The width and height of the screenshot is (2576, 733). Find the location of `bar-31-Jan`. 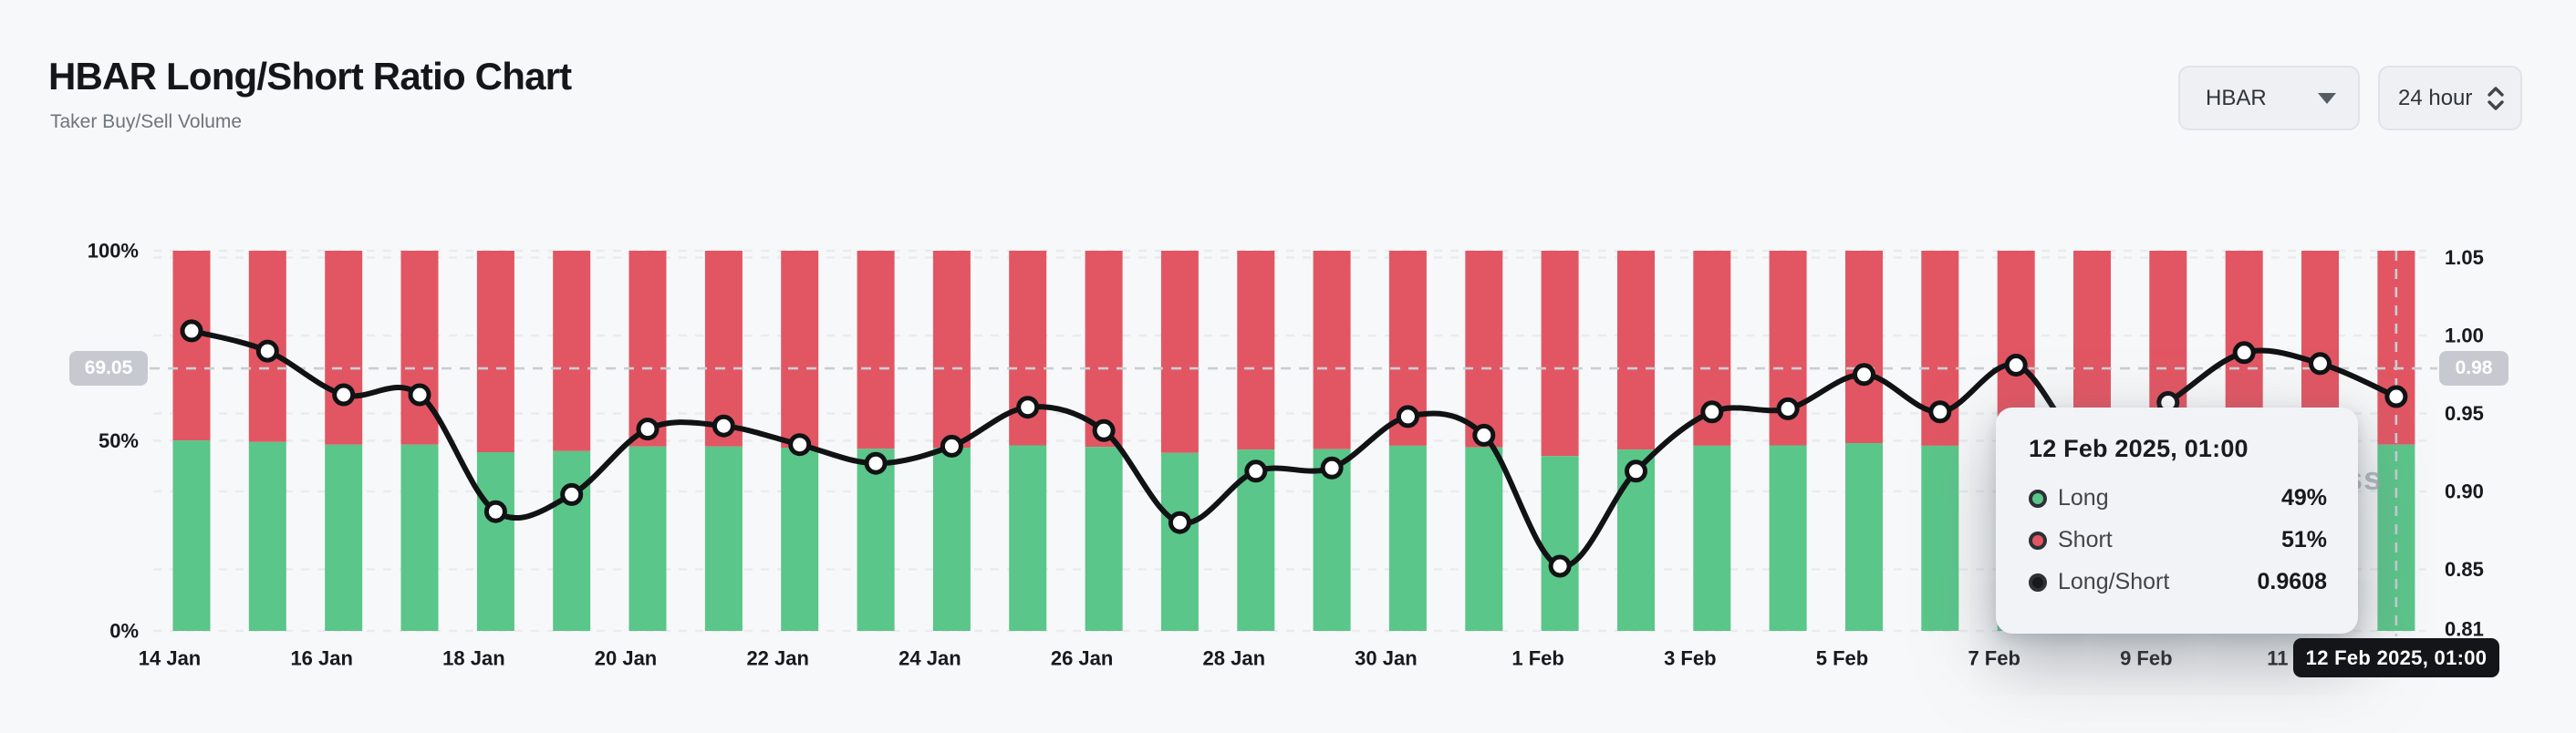

bar-31-Jan is located at coordinates (1484, 441).